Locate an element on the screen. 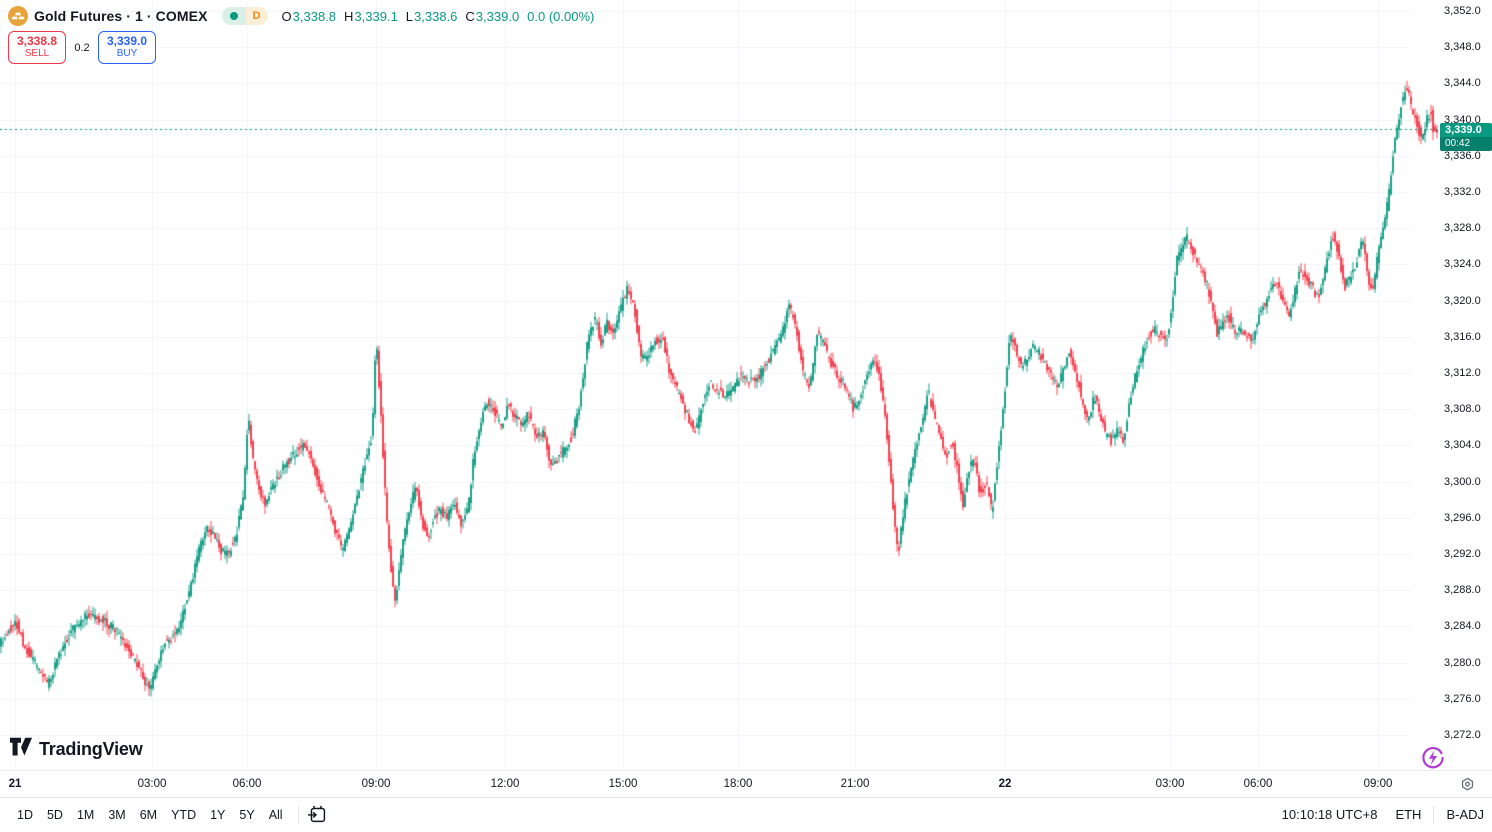 Image resolution: width=1492 pixels, height=832 pixels. boost-button is located at coordinates (1433, 758).